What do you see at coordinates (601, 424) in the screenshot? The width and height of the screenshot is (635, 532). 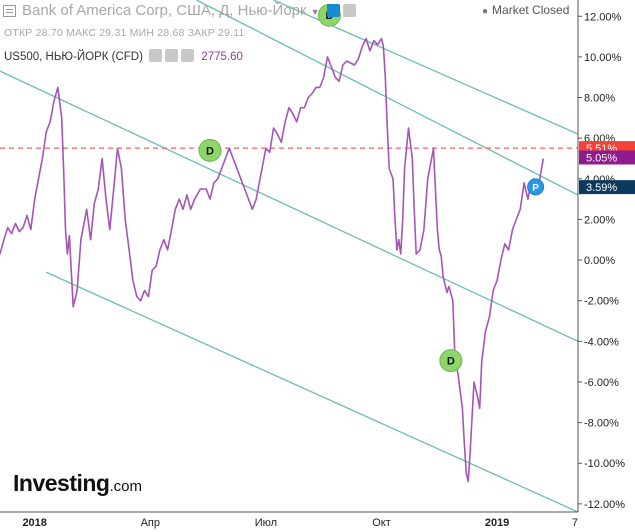 I see `y-tick-label: -8.00%` at bounding box center [601, 424].